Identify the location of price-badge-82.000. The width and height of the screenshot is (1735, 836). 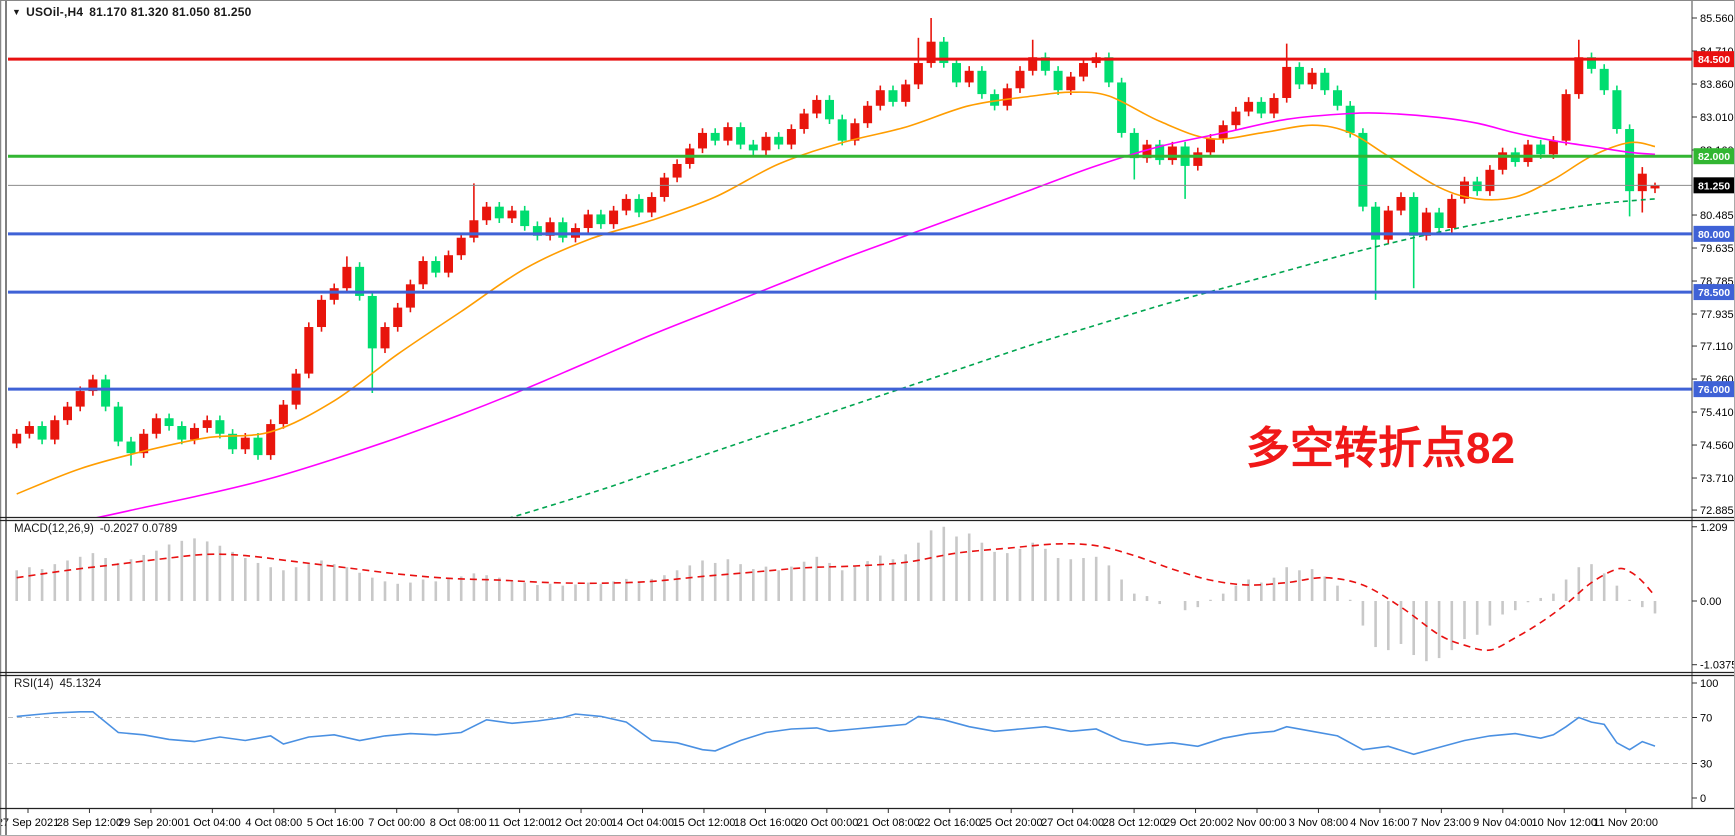
(1714, 156).